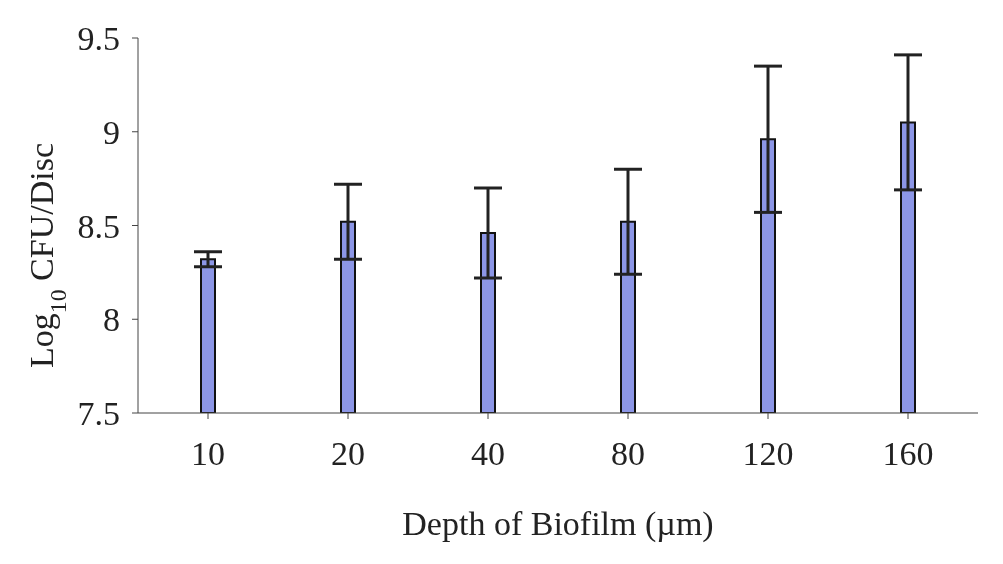  What do you see at coordinates (111, 320) in the screenshot?
I see `y-tick-label: 8` at bounding box center [111, 320].